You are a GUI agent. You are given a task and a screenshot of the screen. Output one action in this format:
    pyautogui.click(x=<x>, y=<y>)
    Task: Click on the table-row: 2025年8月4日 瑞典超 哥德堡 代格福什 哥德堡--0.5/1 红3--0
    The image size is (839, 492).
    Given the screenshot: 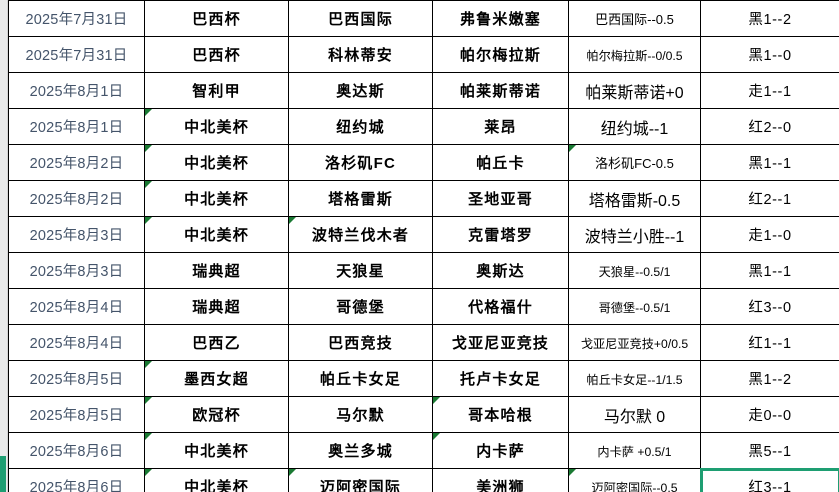 What is the action you would take?
    pyautogui.click(x=423, y=306)
    